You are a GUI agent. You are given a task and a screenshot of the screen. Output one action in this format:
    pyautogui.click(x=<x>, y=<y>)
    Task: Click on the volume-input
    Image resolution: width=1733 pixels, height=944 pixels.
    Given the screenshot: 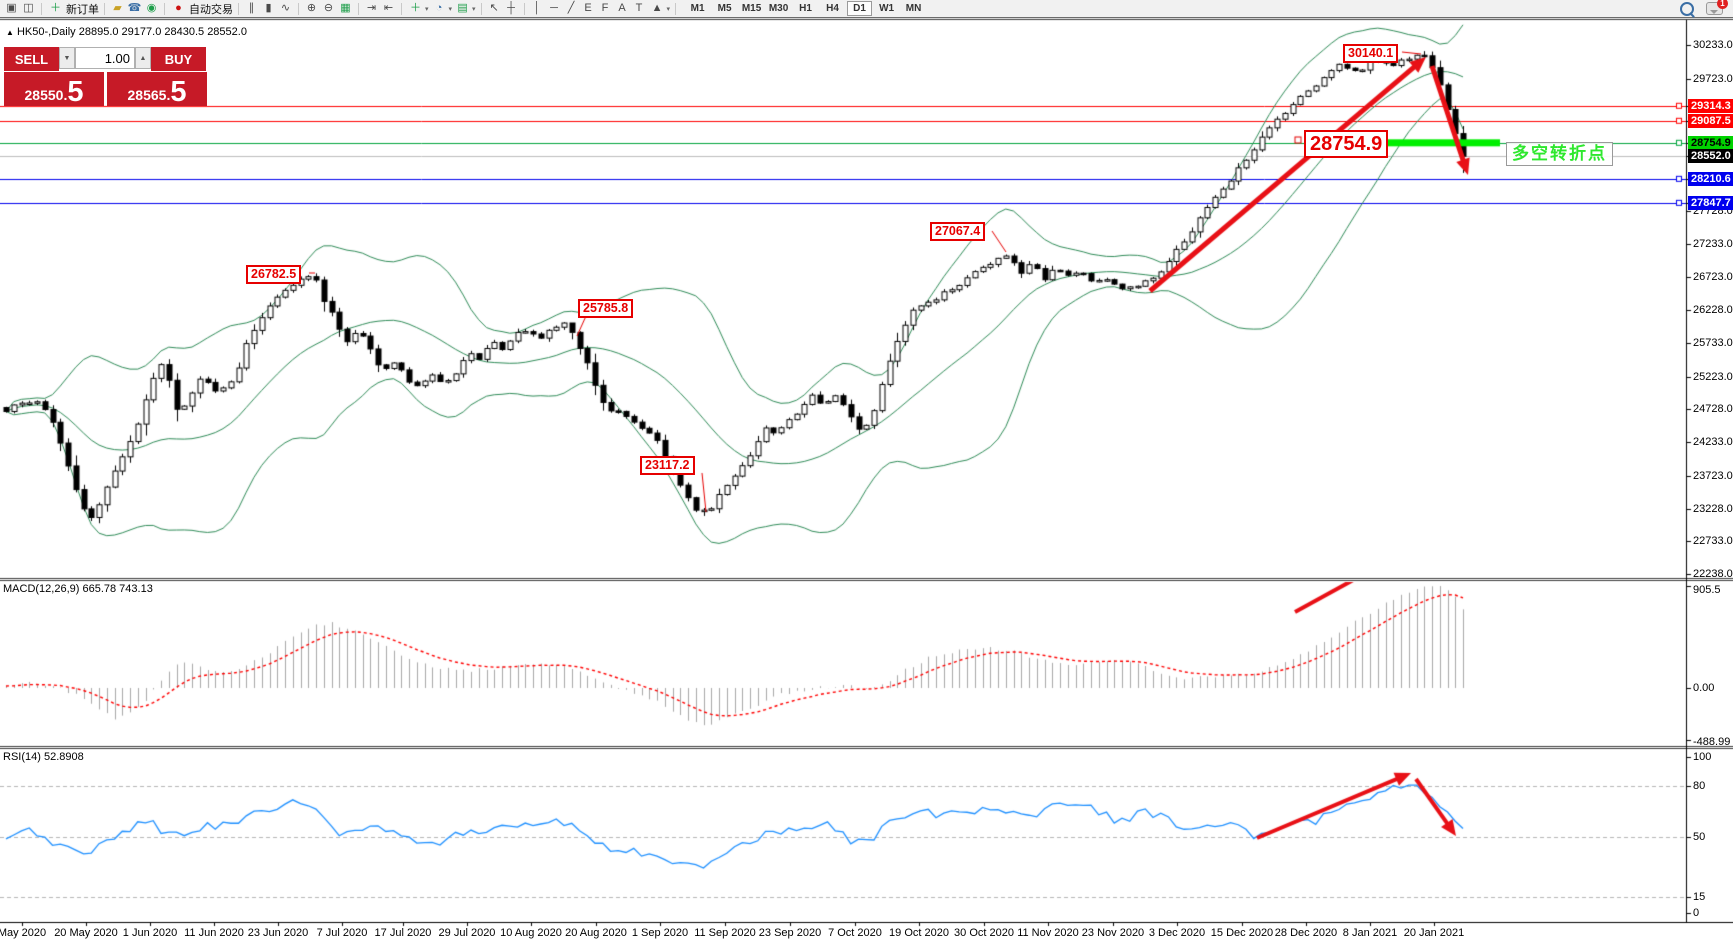 What is the action you would take?
    pyautogui.click(x=105, y=58)
    